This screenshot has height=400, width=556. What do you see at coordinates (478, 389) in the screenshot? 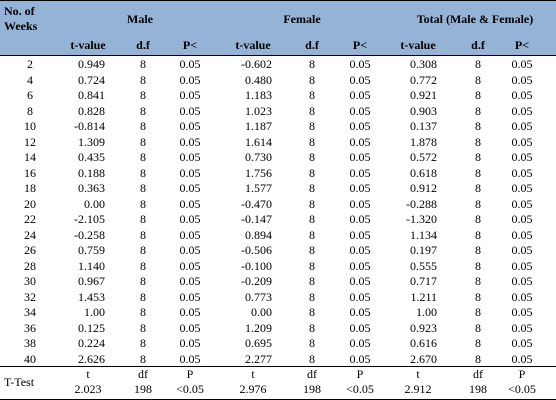
I see `footer-cell: 198` at bounding box center [478, 389].